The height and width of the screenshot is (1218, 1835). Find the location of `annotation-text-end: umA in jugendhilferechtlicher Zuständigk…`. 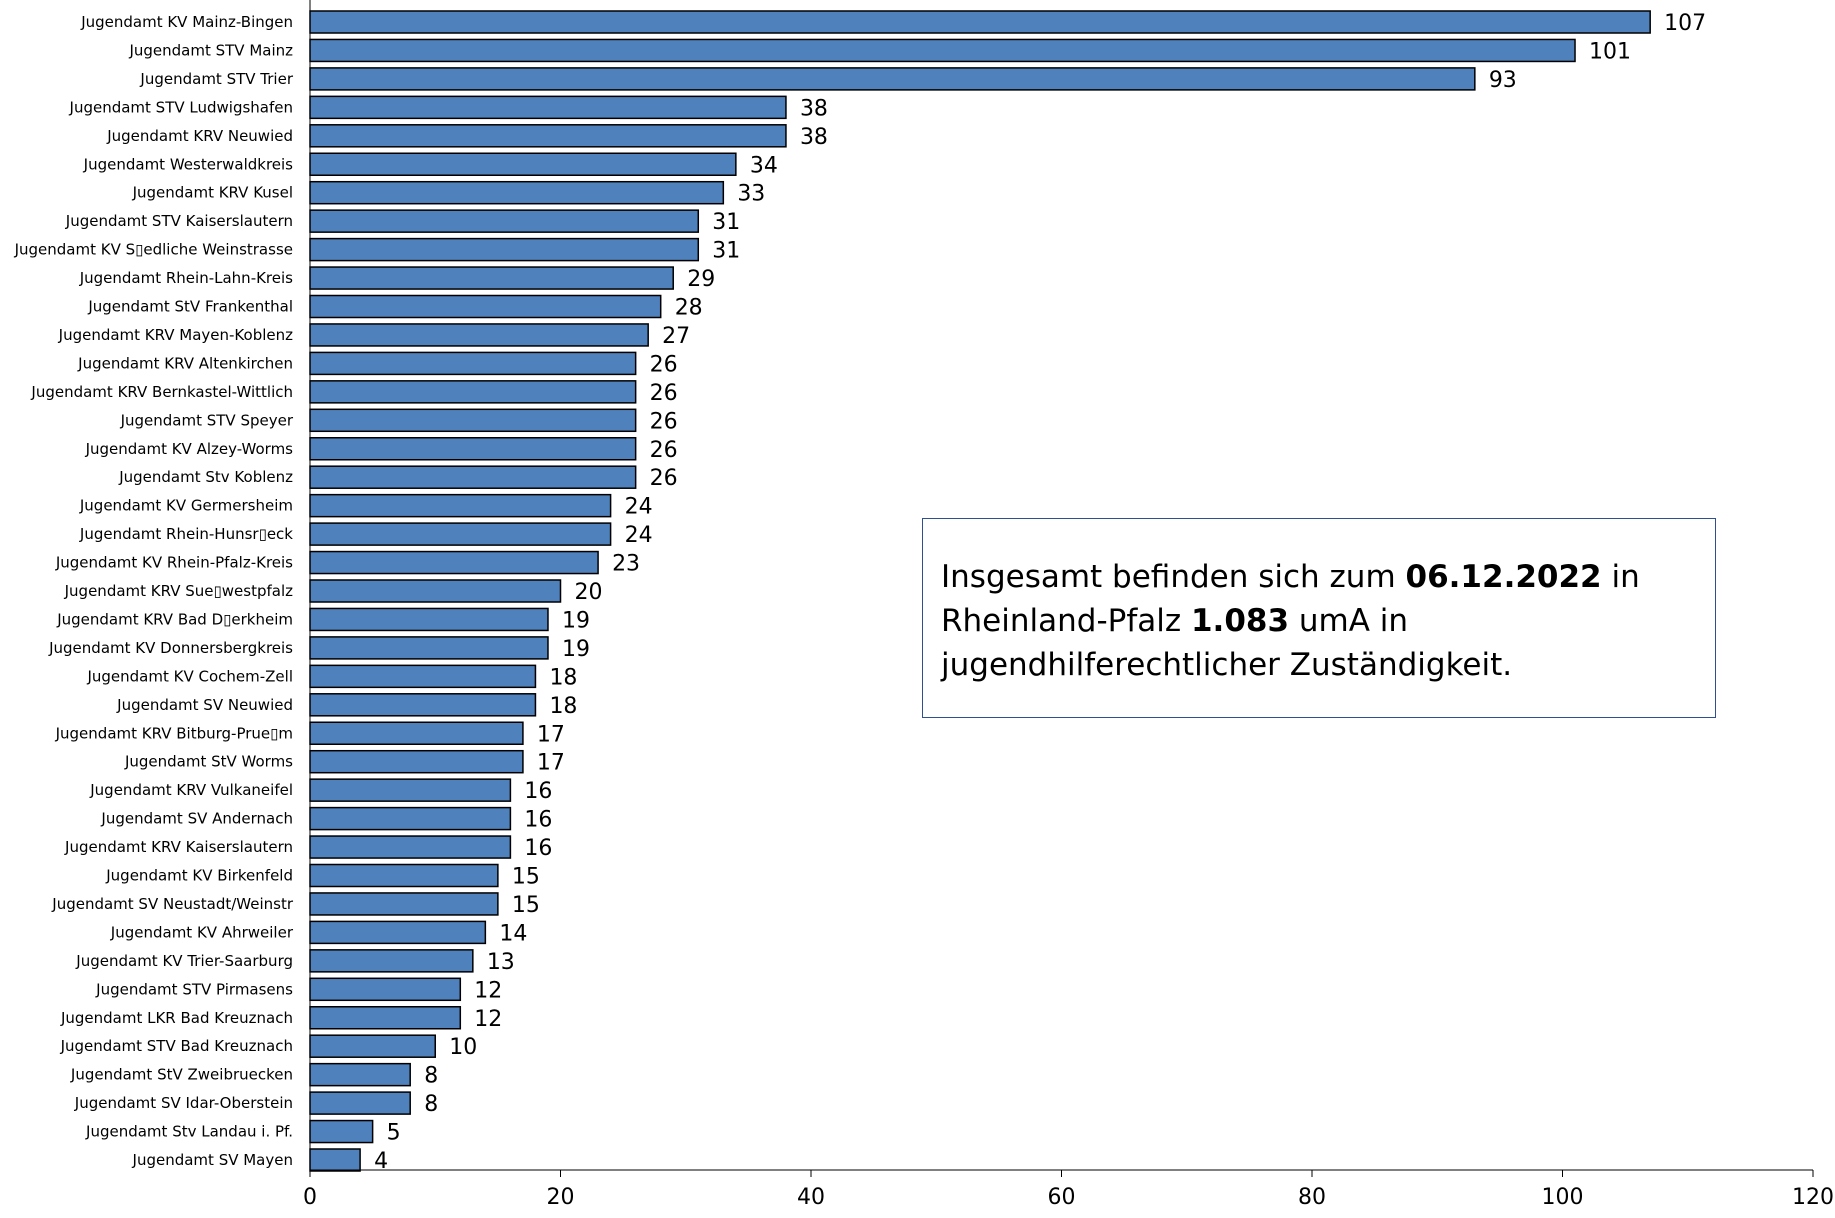

annotation-text-end: umA in jugendhilferechtlicher Zuständigk… is located at coordinates (1227, 643).